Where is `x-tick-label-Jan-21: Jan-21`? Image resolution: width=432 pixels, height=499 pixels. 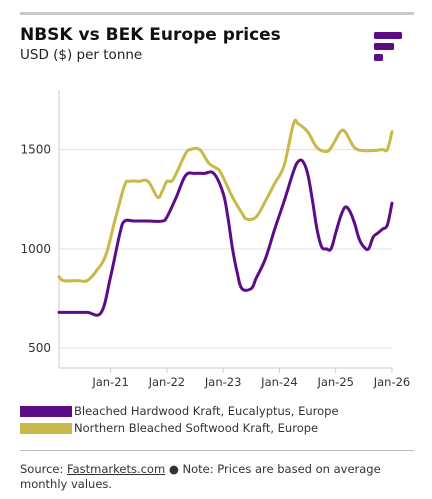
x-tick-label-Jan-21: Jan-21 is located at coordinates (110, 382).